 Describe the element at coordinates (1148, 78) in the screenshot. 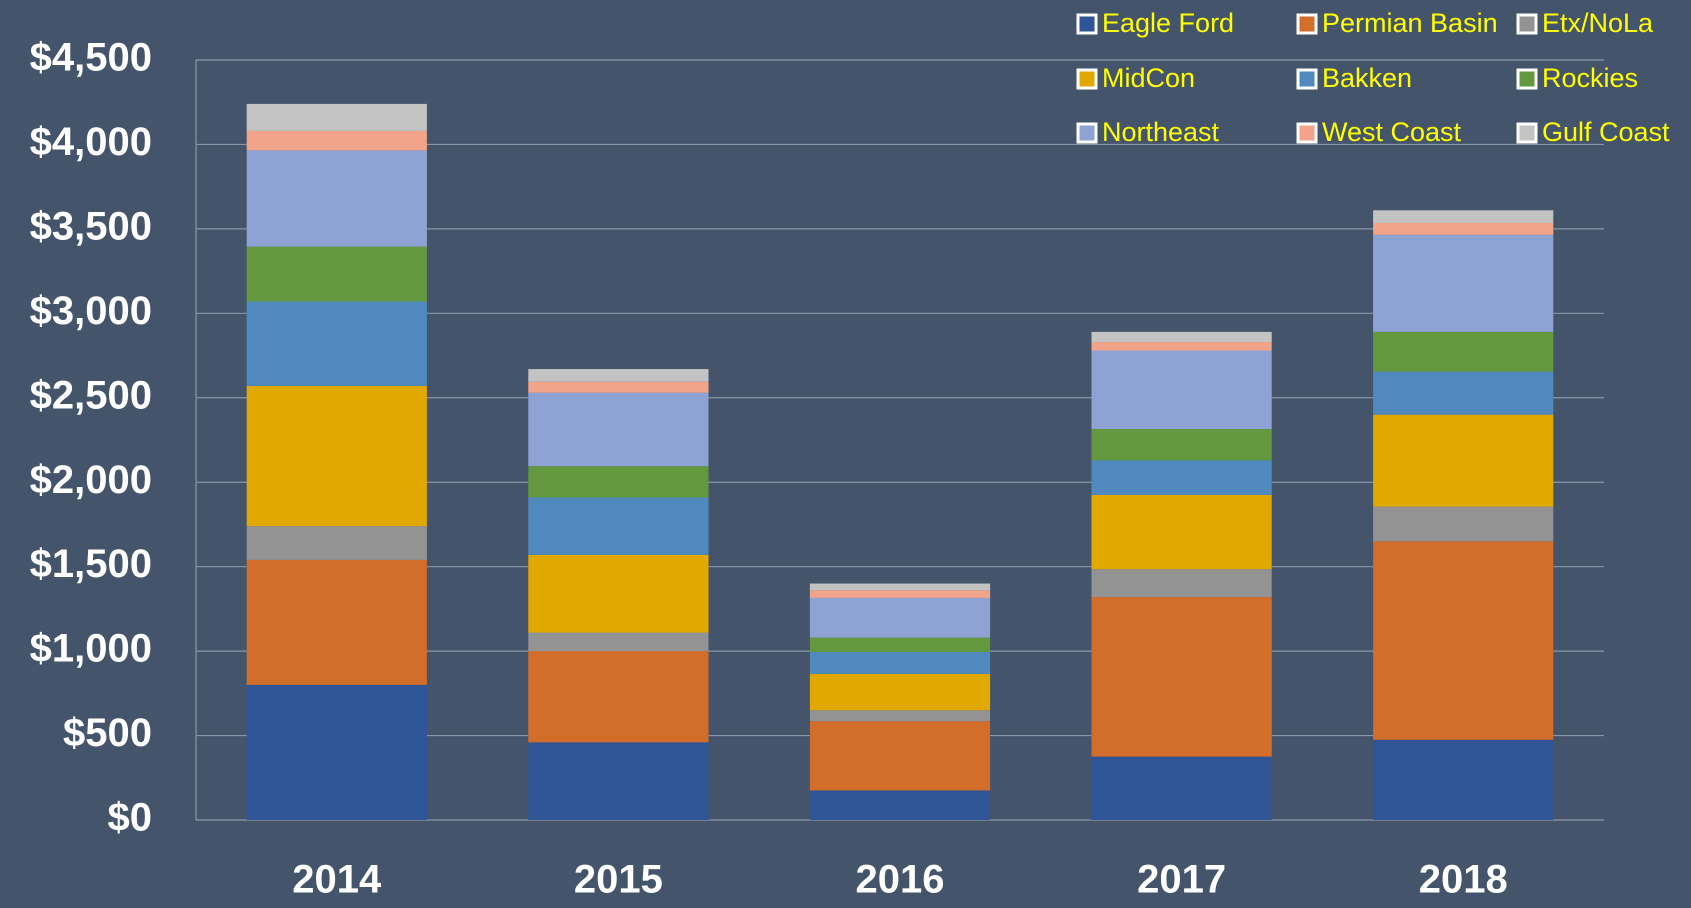

I see `legend-label: MidCon` at that location.